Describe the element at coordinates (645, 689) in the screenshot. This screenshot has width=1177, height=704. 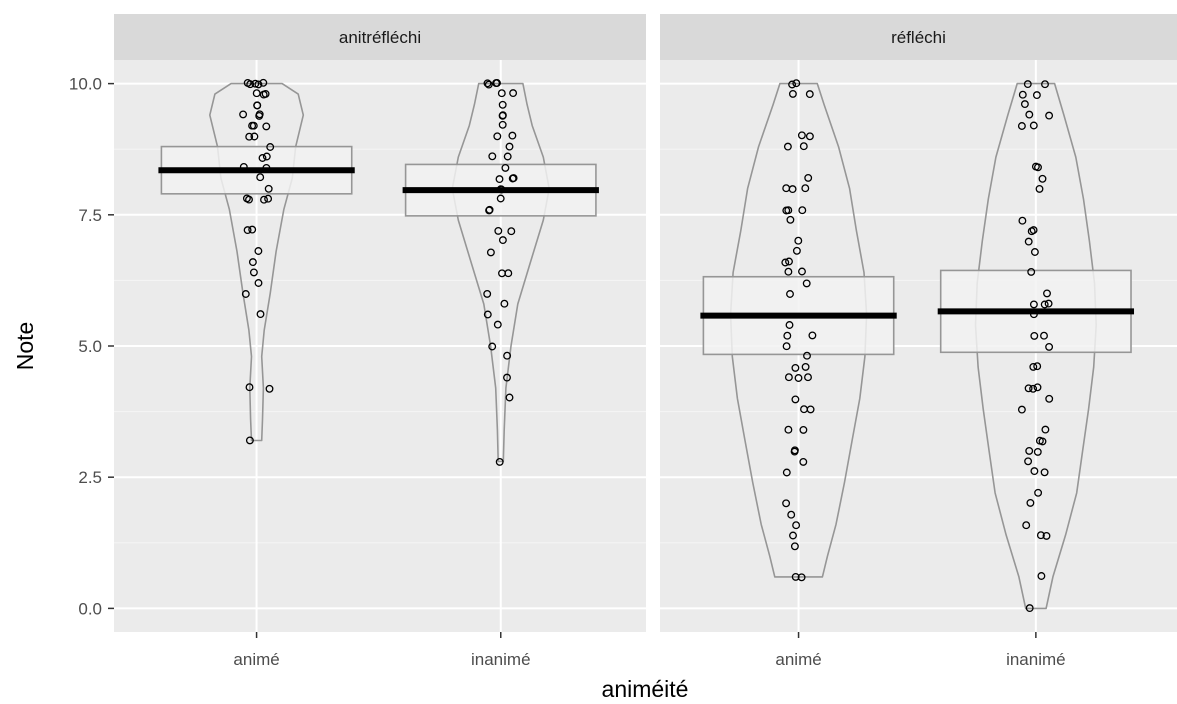
I see `x-axis-title: animéité` at that location.